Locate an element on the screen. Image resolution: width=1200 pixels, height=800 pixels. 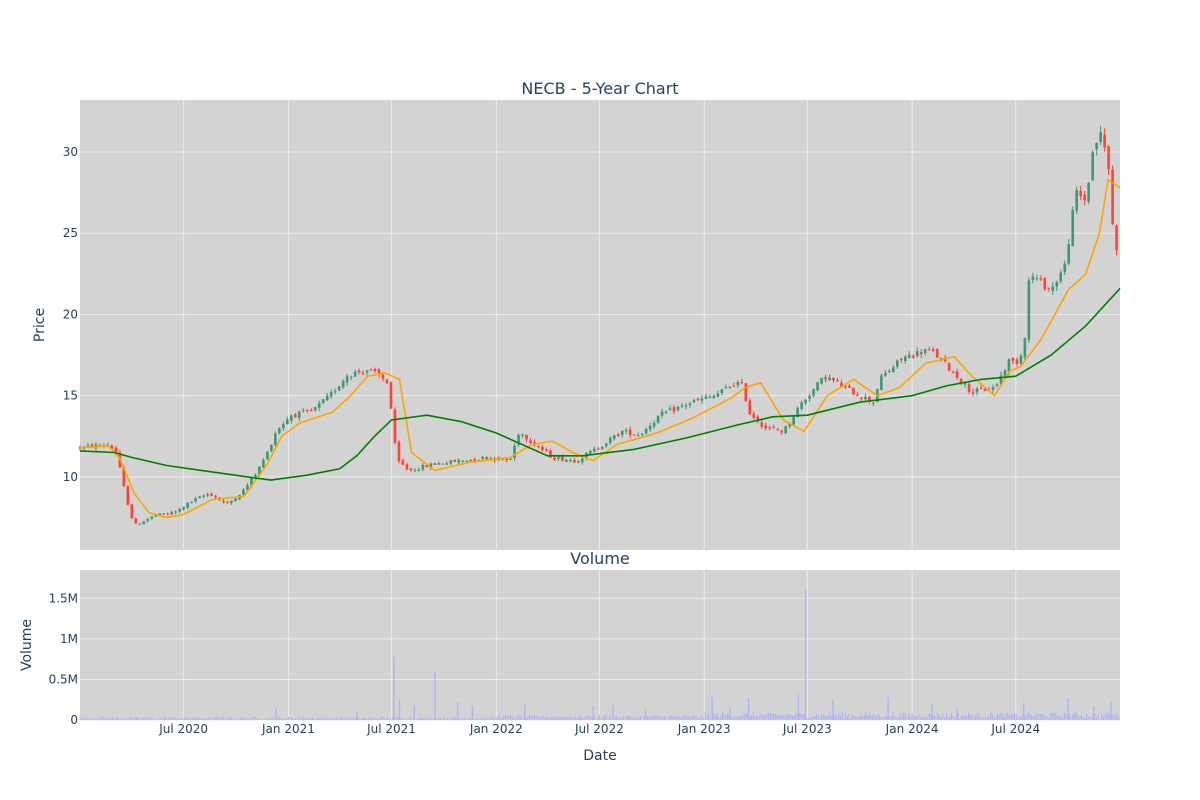
price-y-tick-label: 25 is located at coordinates (70, 233).